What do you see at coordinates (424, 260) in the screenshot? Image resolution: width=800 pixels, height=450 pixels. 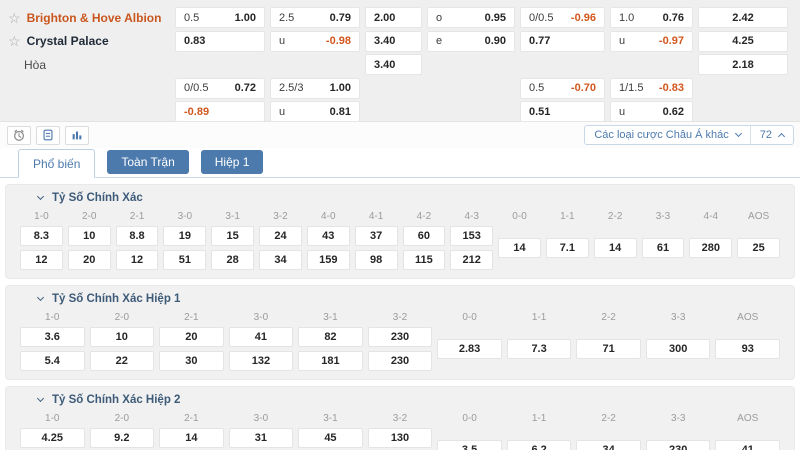 I see `score-odds-cell: 115` at bounding box center [424, 260].